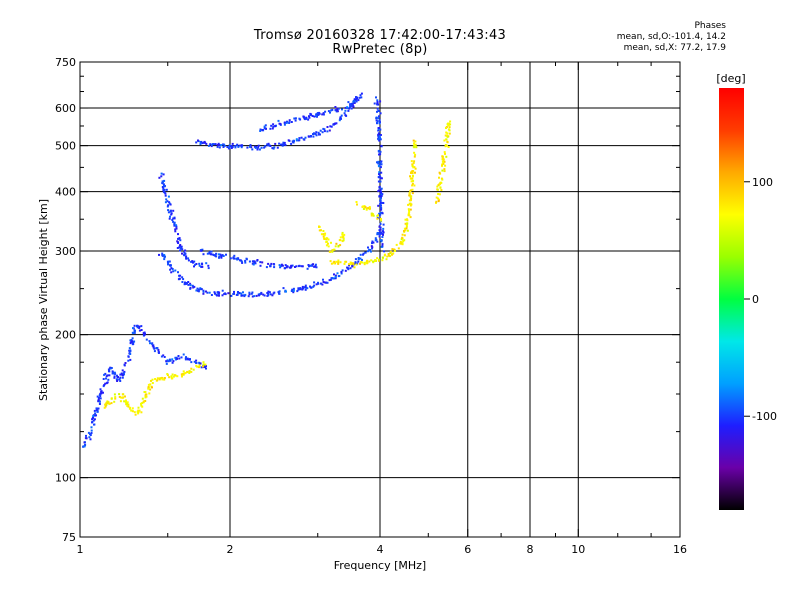  Describe the element at coordinates (80, 549) in the screenshot. I see `x-tick-label: 1` at that location.